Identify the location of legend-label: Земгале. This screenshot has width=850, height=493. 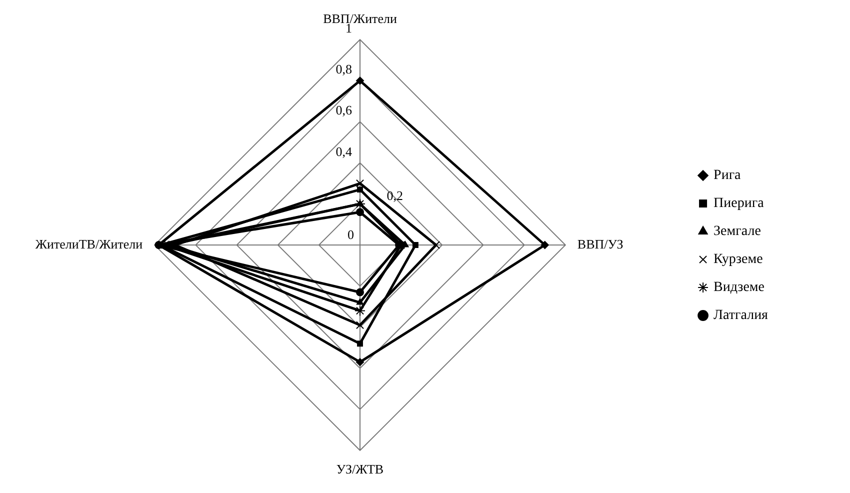
(737, 232).